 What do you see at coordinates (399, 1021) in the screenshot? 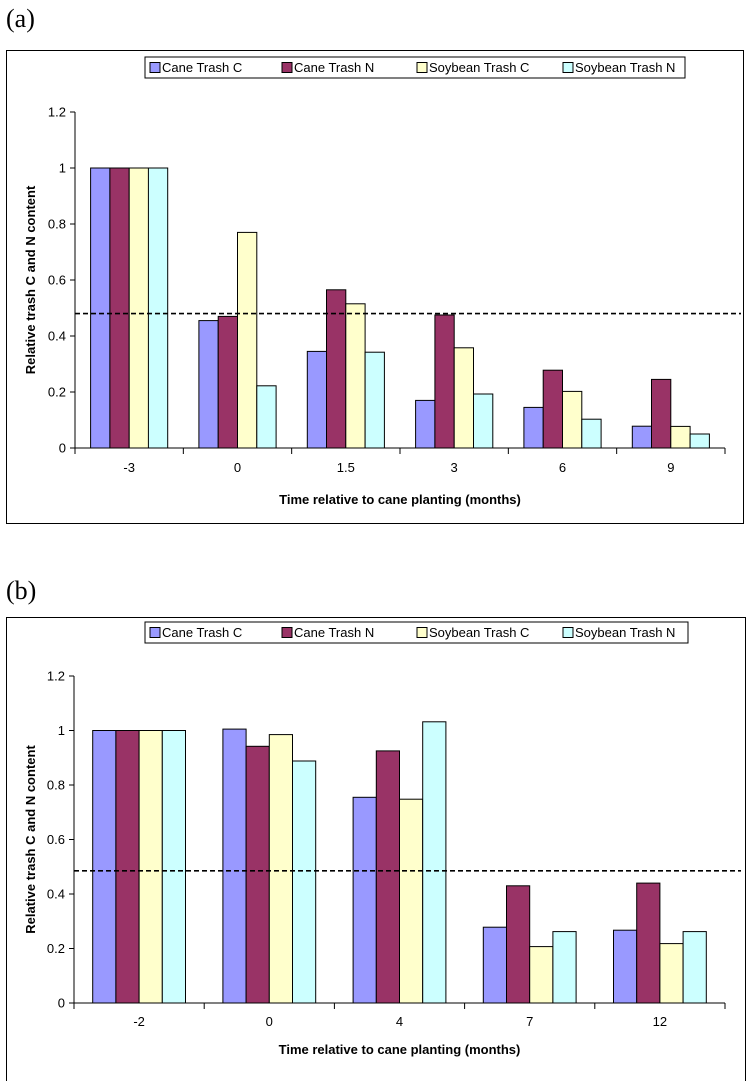
I see `x-tick-label: 4` at bounding box center [399, 1021].